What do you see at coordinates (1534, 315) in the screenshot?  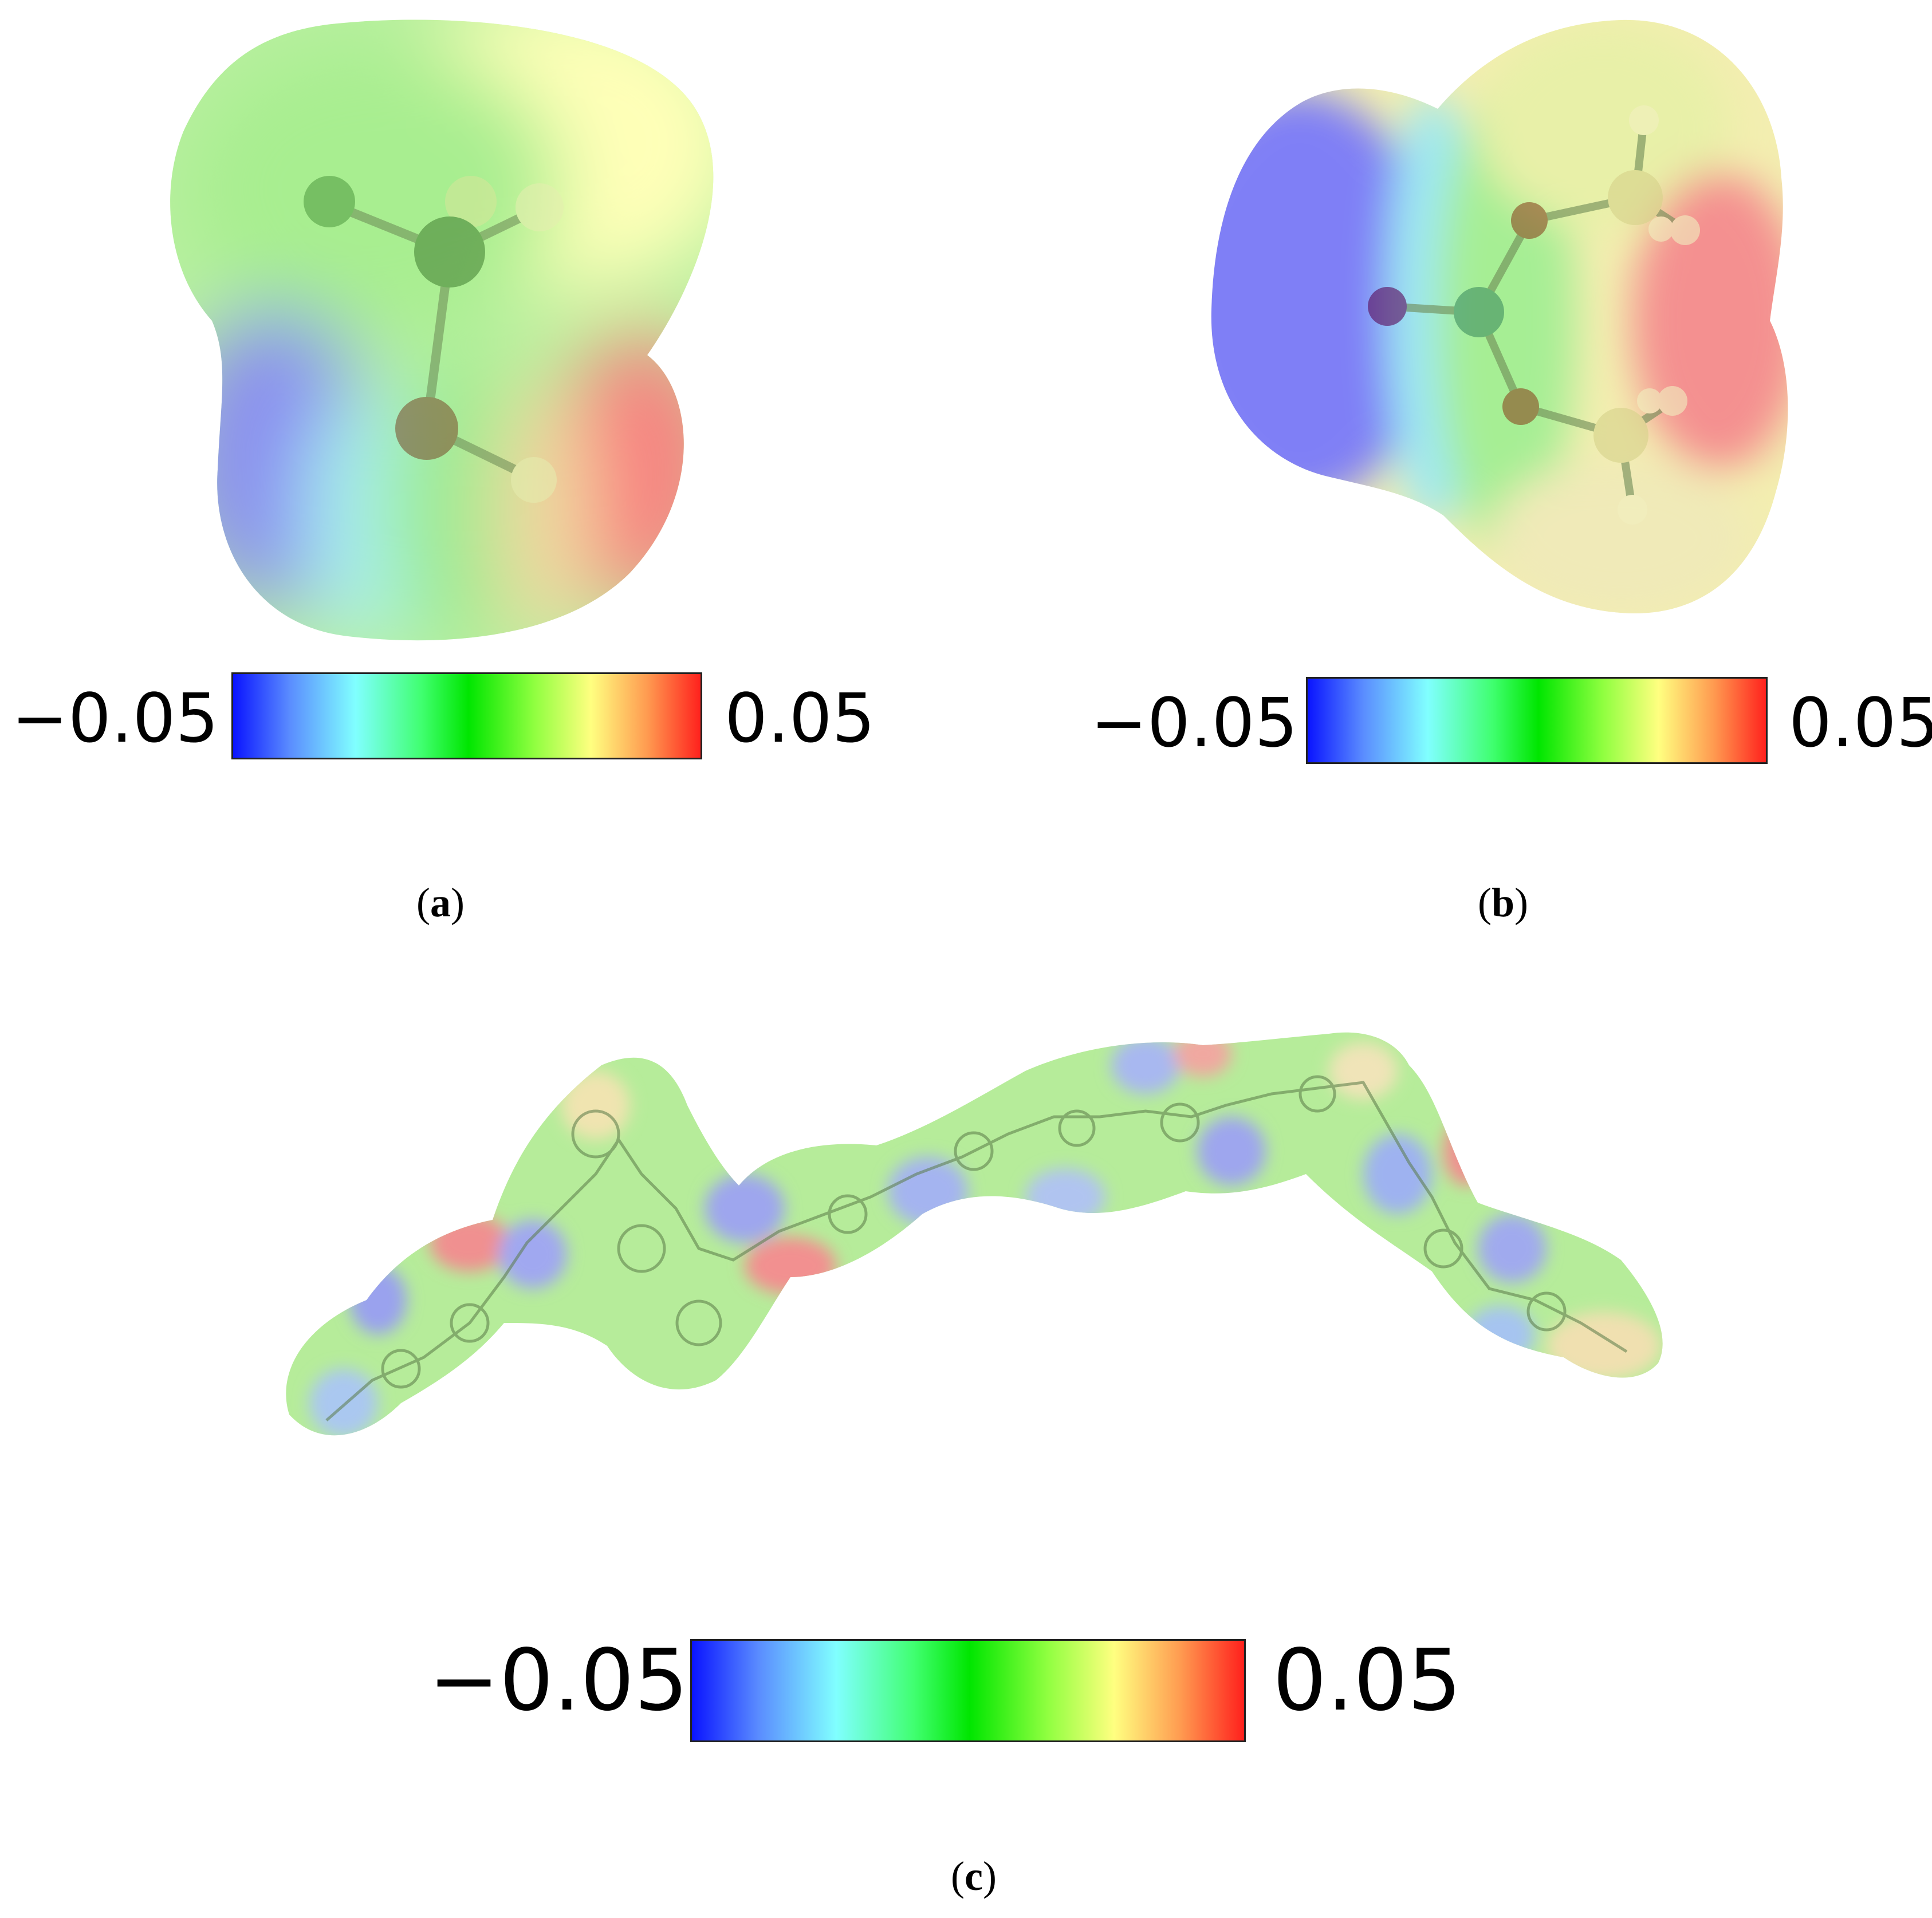 I see `ball-and-stick-b` at bounding box center [1534, 315].